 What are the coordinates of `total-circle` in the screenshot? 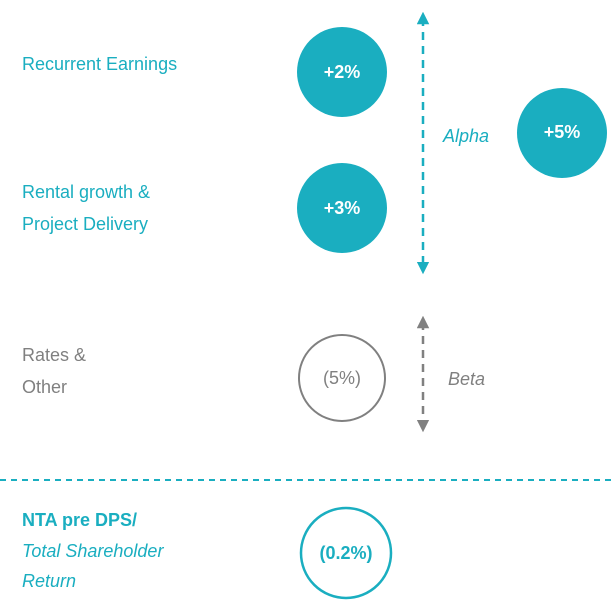 It's located at (346, 553).